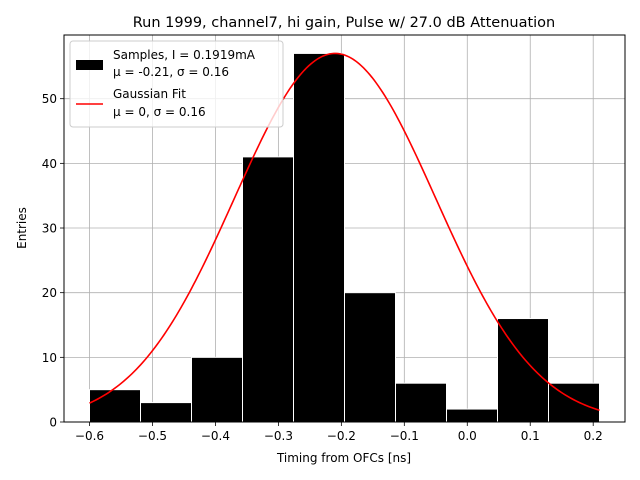 Image resolution: width=640 pixels, height=480 pixels. I want to click on y-axis-ticks: 0 10 20 30 40 50, so click(53, 261).